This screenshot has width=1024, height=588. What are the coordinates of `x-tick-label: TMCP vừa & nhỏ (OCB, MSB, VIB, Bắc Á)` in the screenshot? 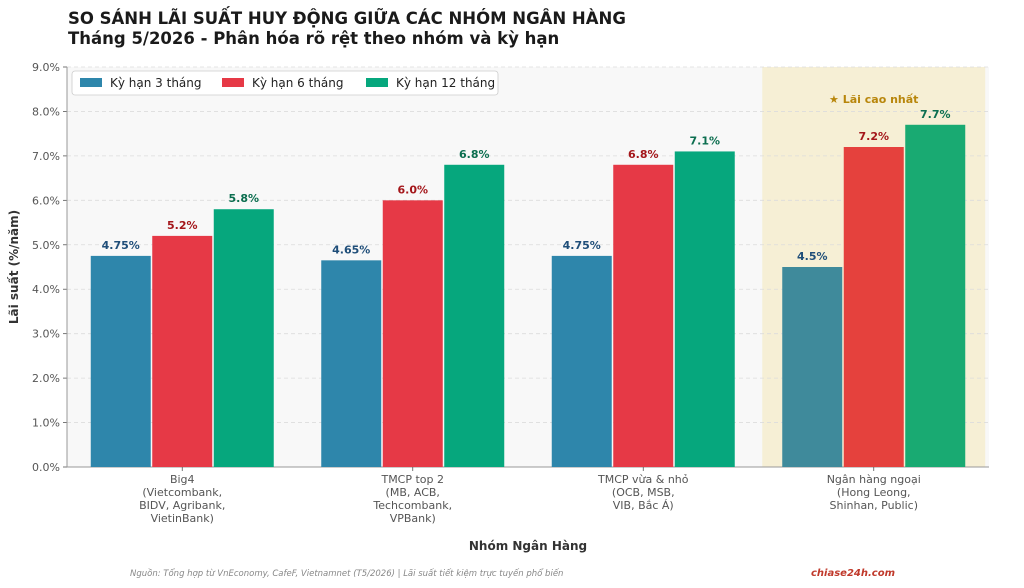 It's located at (643, 492).